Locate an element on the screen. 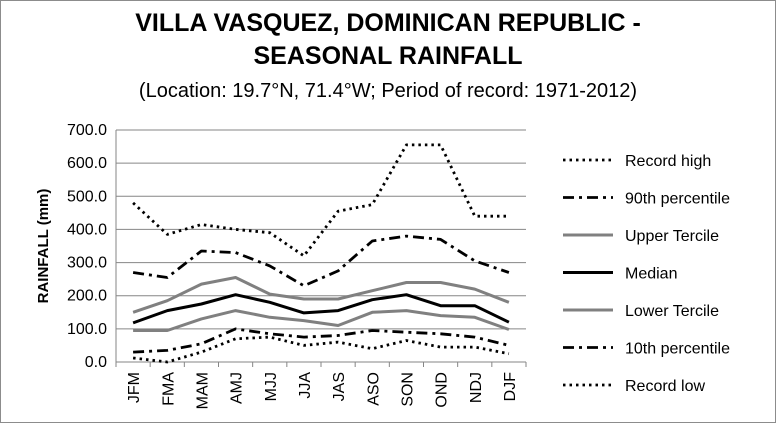  x-tick-label: ASO is located at coordinates (373, 389).